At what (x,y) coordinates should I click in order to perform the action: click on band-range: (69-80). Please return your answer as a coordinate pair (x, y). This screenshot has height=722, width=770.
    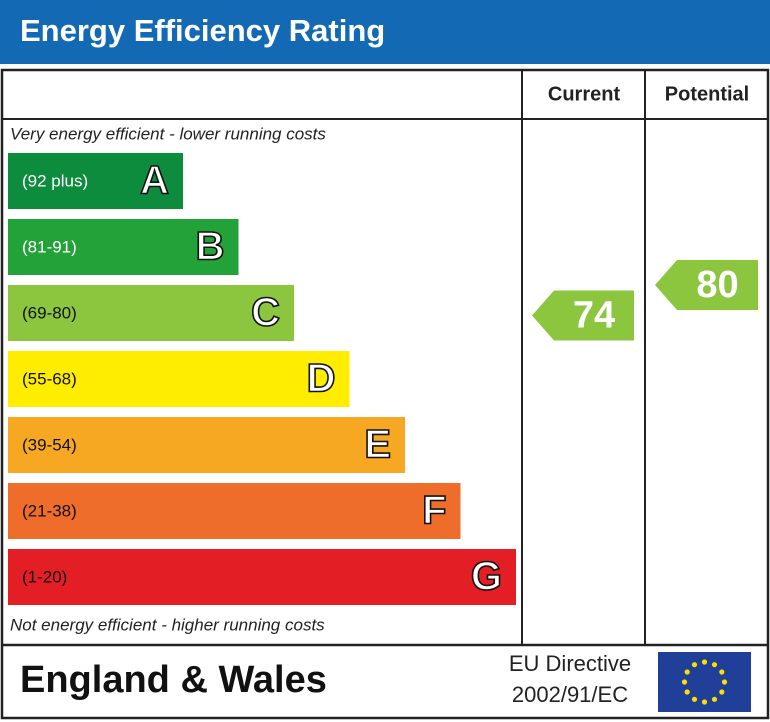
    Looking at the image, I should click on (49, 312).